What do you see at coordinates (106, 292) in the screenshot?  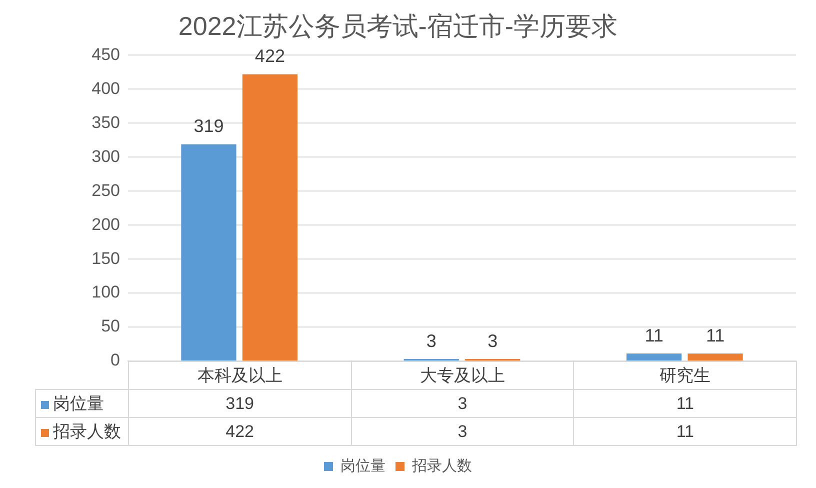 I see `y-tick-label: 100` at bounding box center [106, 292].